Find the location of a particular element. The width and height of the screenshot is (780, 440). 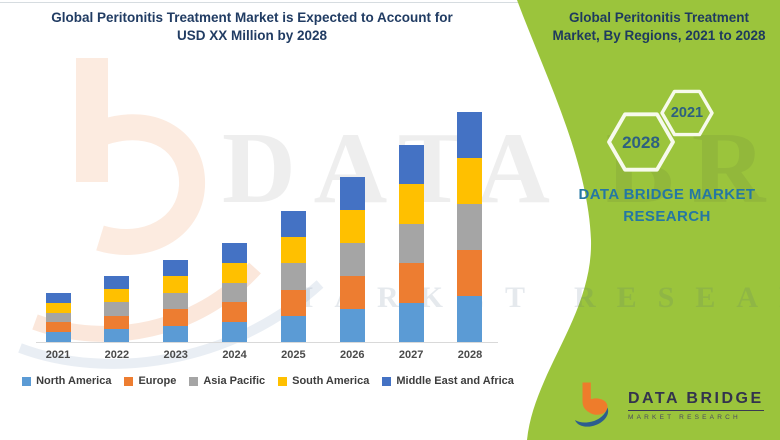

bar-2023 is located at coordinates (176, 301).